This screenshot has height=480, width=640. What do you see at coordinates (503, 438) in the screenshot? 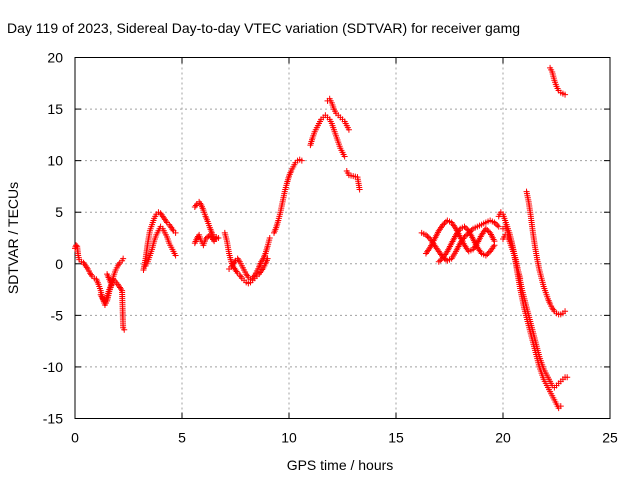
I see `x-tick-label: 20` at bounding box center [503, 438].